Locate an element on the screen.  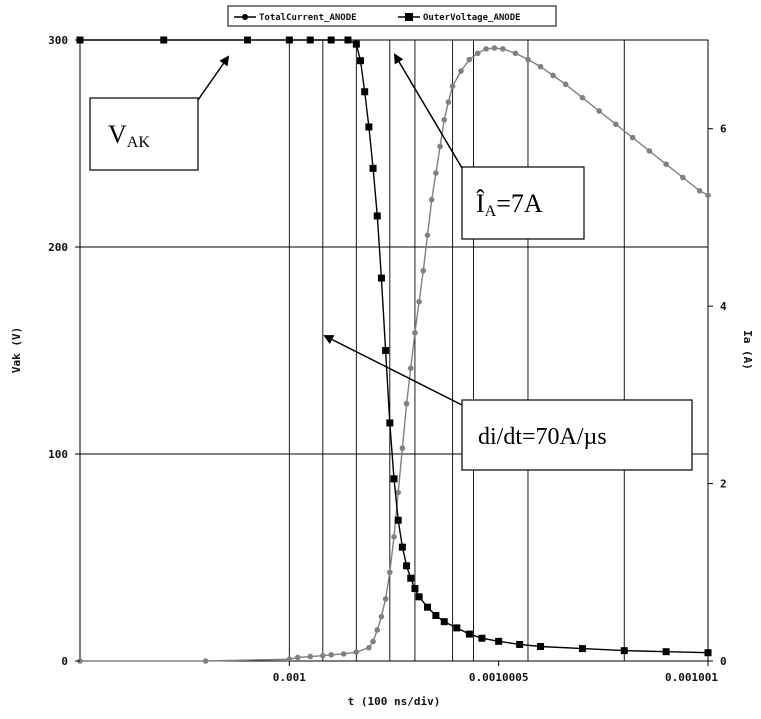
y-tick-label: 300 is located at coordinates (58, 40).